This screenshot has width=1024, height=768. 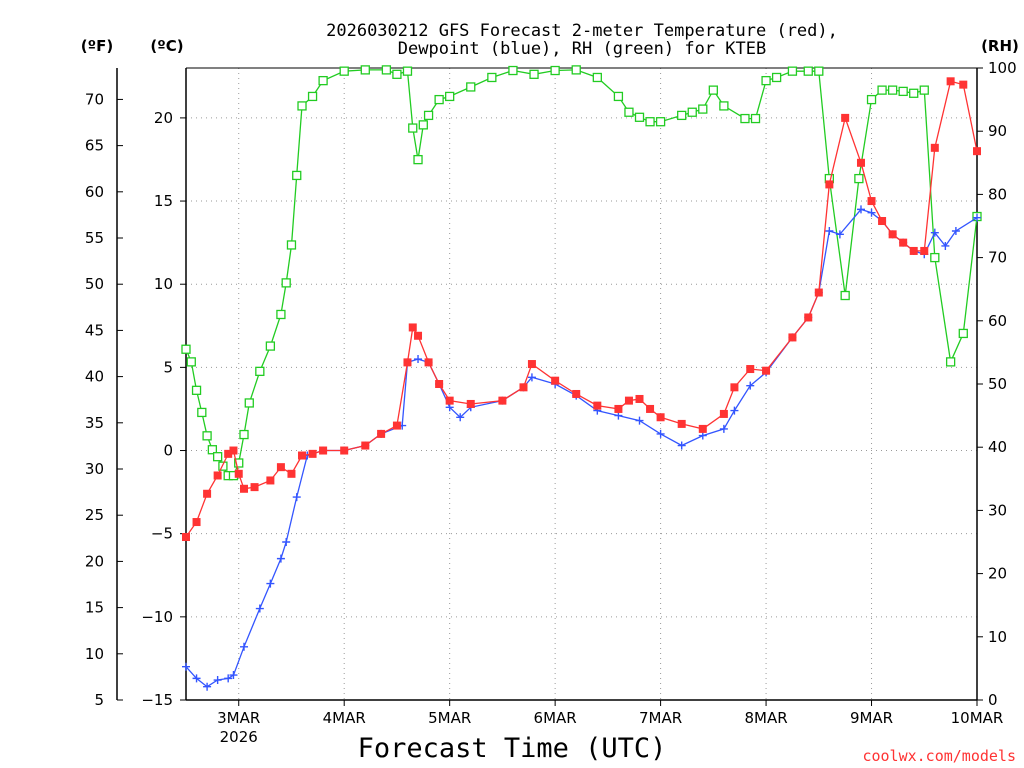 I want to click on c-tick-label: 20, so click(x=163, y=118).